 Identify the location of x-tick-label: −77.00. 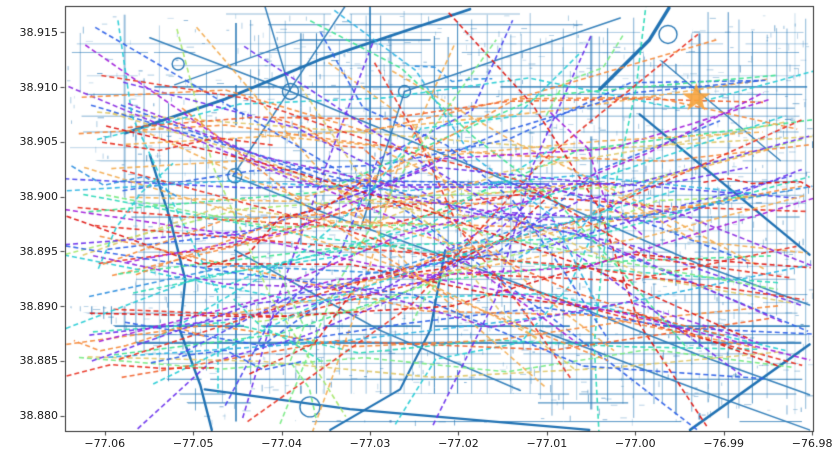
(635, 443).